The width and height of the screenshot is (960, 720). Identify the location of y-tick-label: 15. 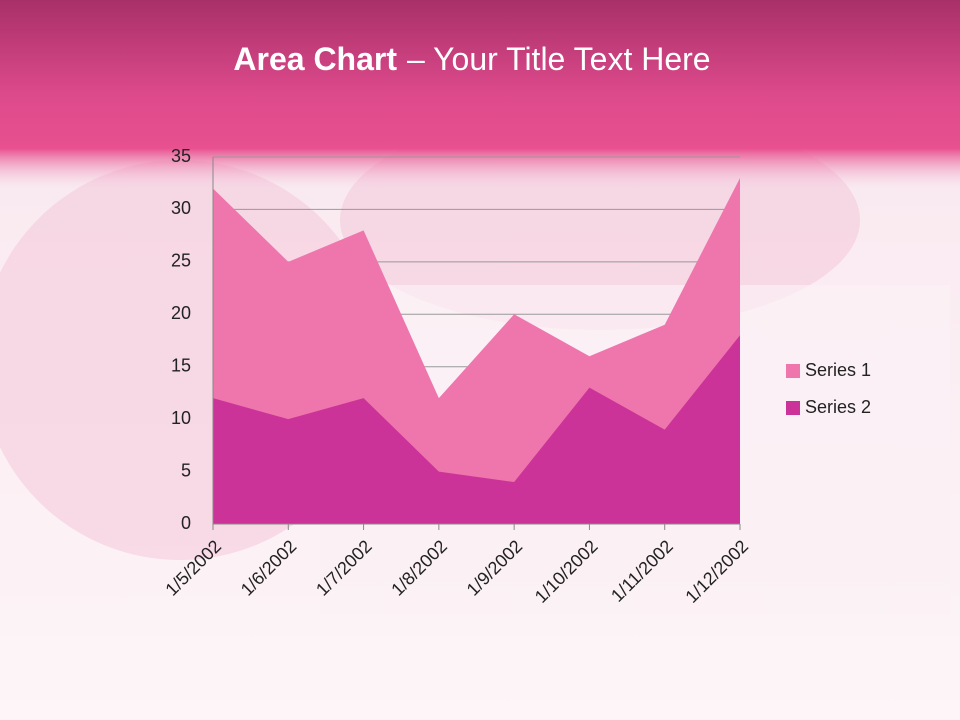
(181, 365).